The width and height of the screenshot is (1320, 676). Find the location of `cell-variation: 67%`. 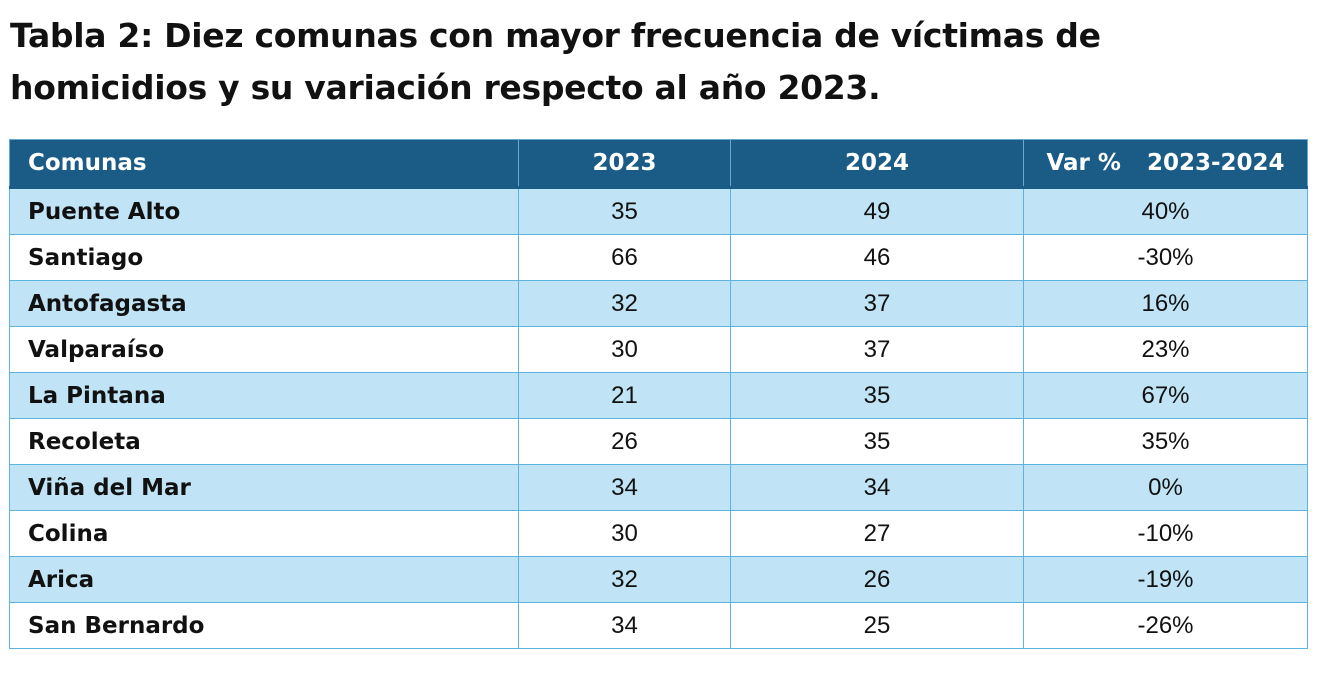

cell-variation: 67% is located at coordinates (1165, 395).